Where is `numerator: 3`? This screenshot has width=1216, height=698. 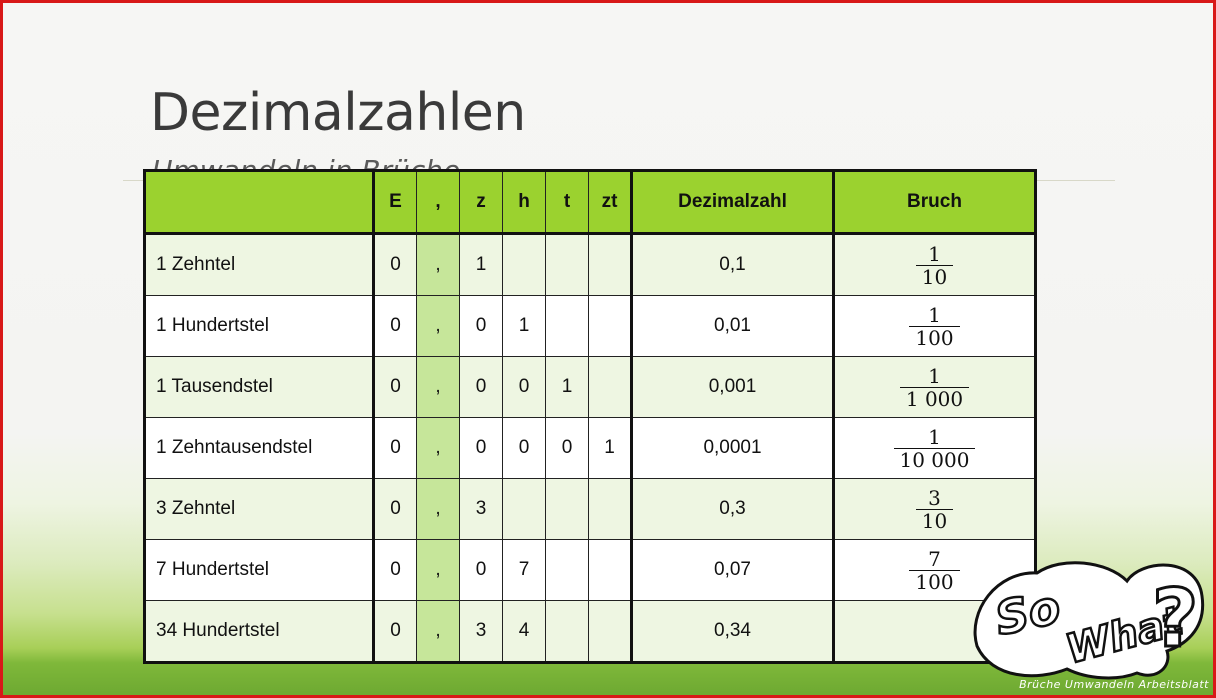
numerator: 3 is located at coordinates (934, 497).